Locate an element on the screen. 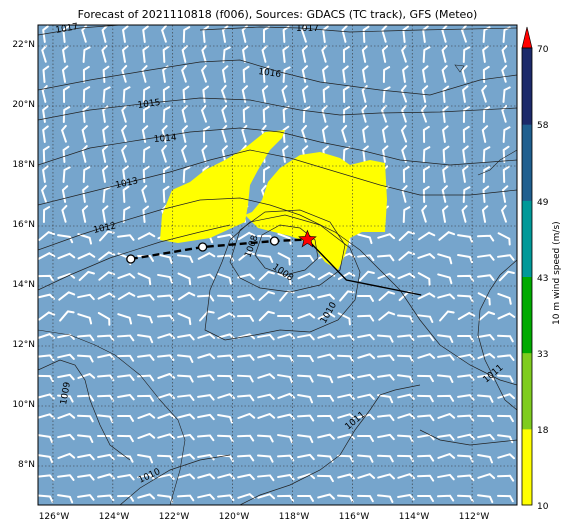 Image resolution: width=575 pixels, height=529 pixels. past-track-line is located at coordinates (219, 249).